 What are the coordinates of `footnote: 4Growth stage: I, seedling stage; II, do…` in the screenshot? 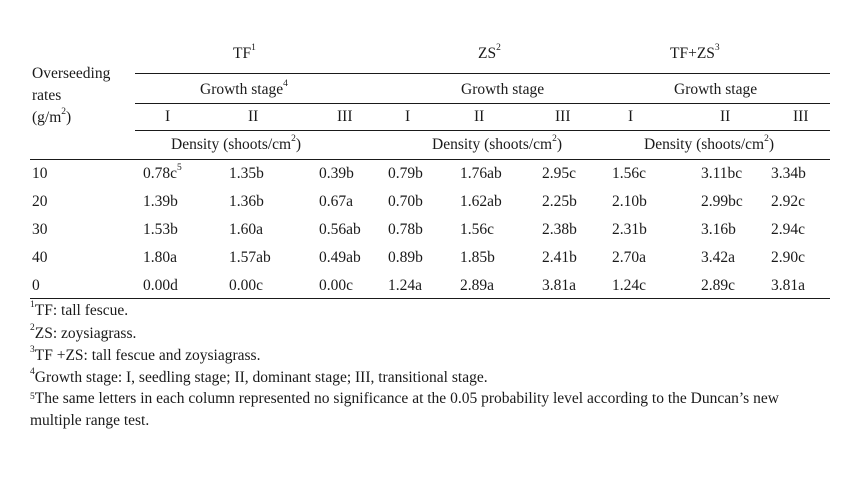 It's located at (259, 376).